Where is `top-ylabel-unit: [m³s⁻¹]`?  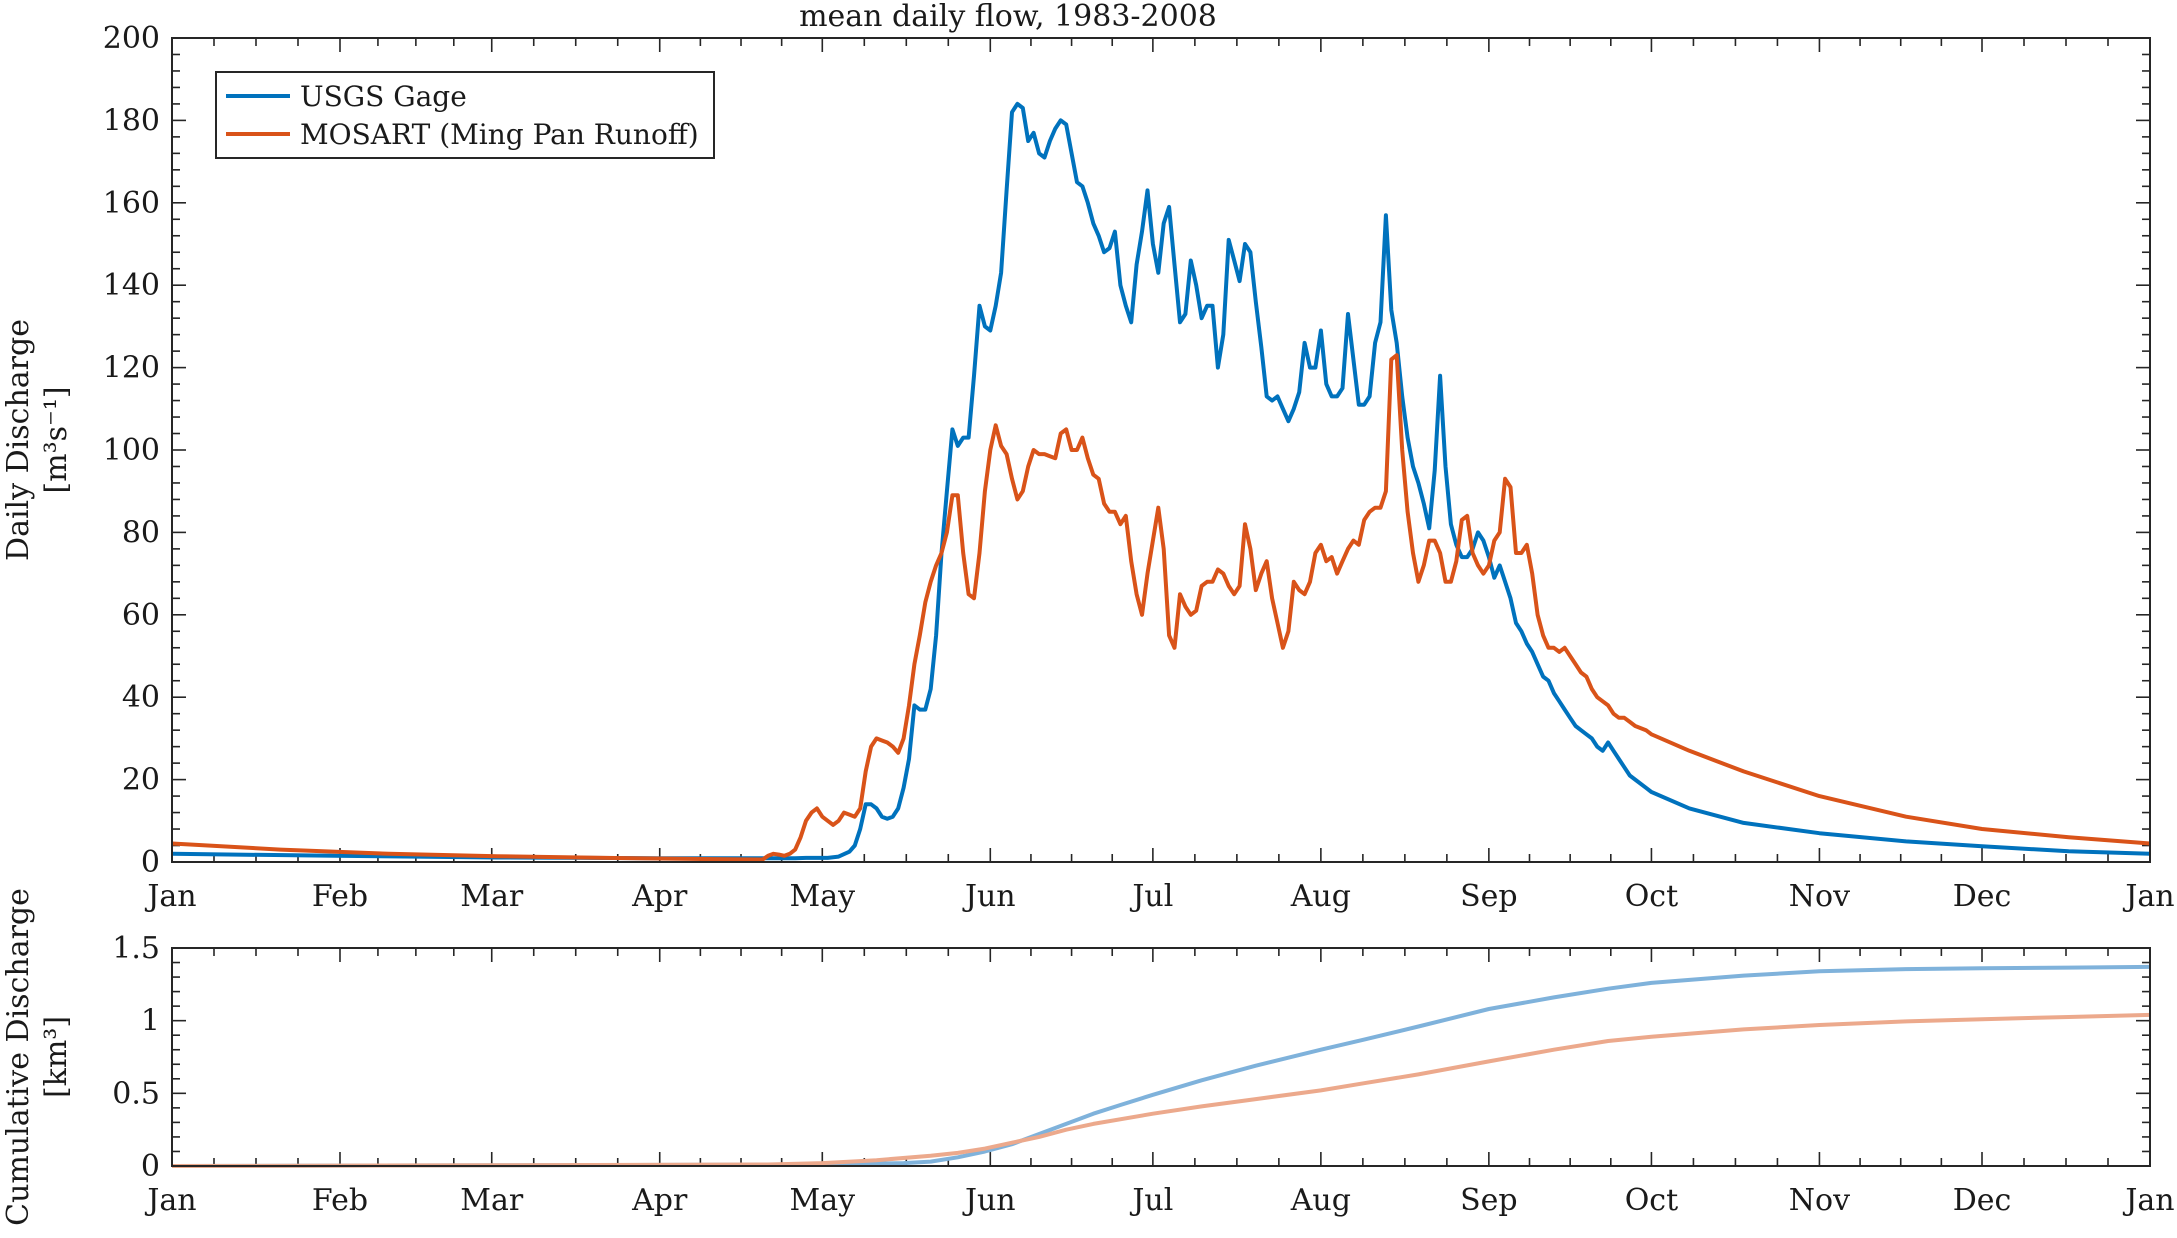 top-ylabel-unit: [m³s⁻¹] is located at coordinates (56, 439).